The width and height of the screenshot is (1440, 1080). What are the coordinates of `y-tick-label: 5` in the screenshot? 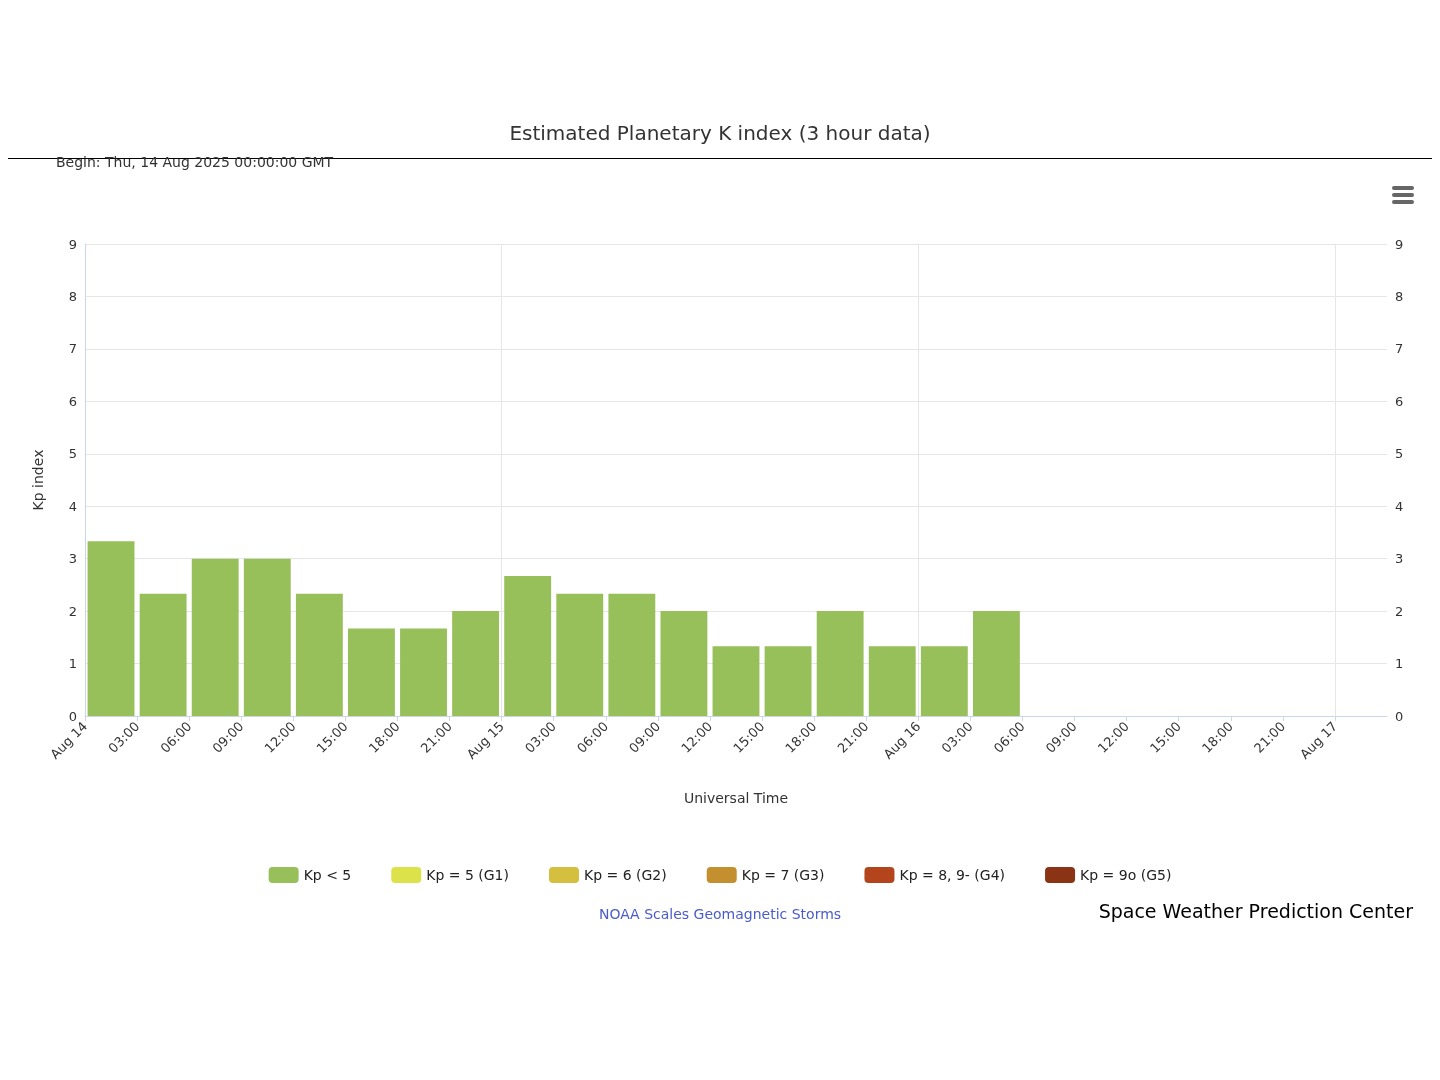 It's located at (72, 454).